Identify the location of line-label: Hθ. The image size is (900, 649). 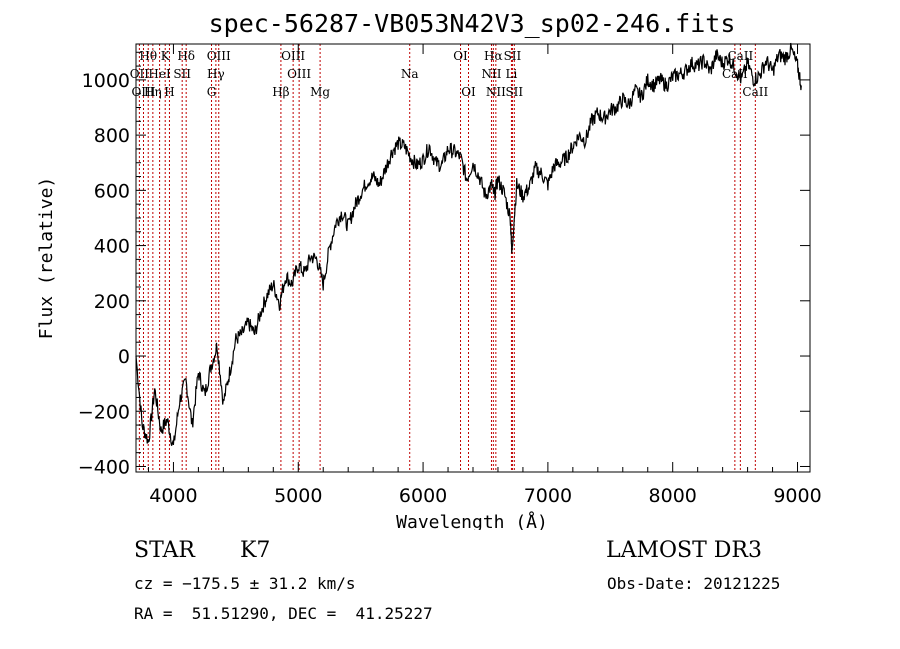
(148, 56).